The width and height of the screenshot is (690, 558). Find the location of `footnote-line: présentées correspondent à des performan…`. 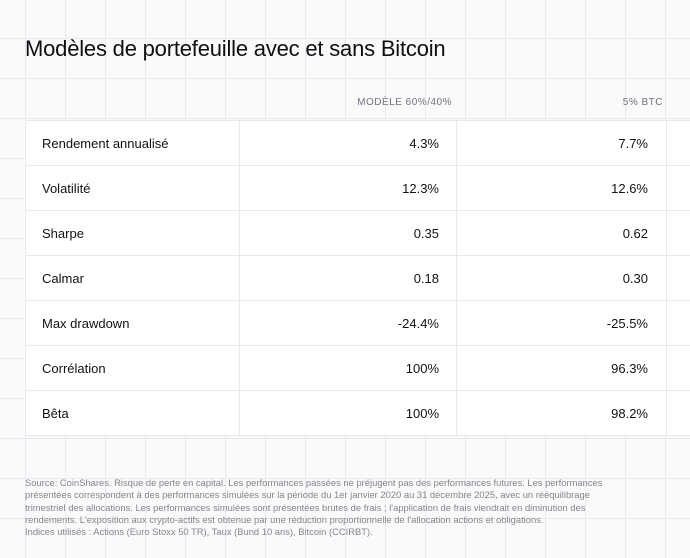

footnote-line: présentées correspondent à des performan… is located at coordinates (307, 495).